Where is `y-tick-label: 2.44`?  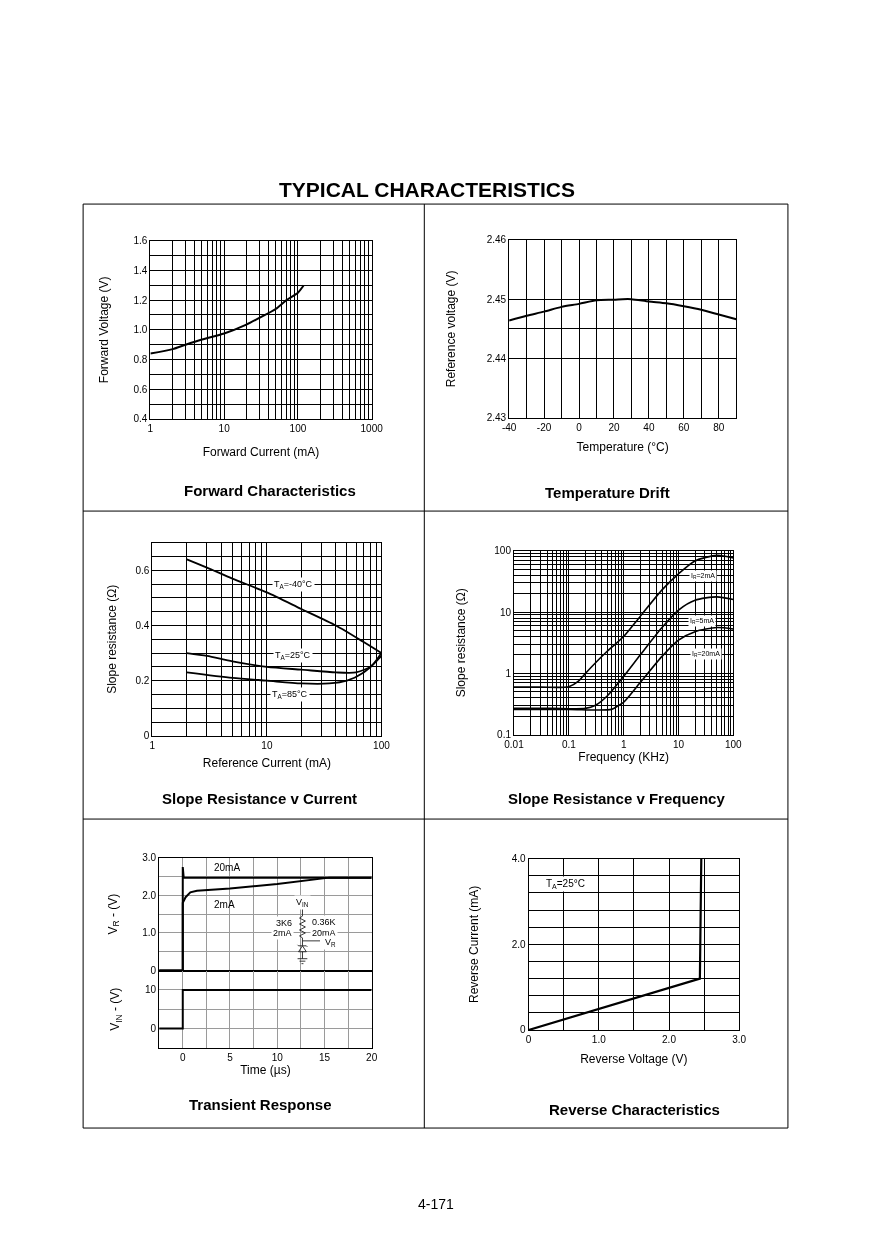
y-tick-label: 2.44 is located at coordinates (496, 359).